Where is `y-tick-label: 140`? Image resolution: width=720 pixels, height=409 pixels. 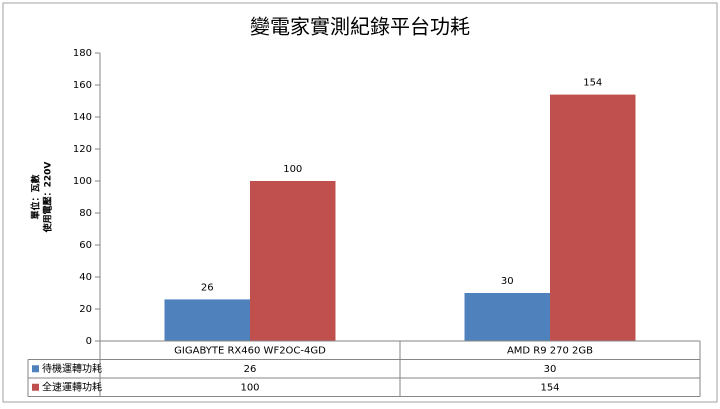
y-tick-label: 140 is located at coordinates (82, 117).